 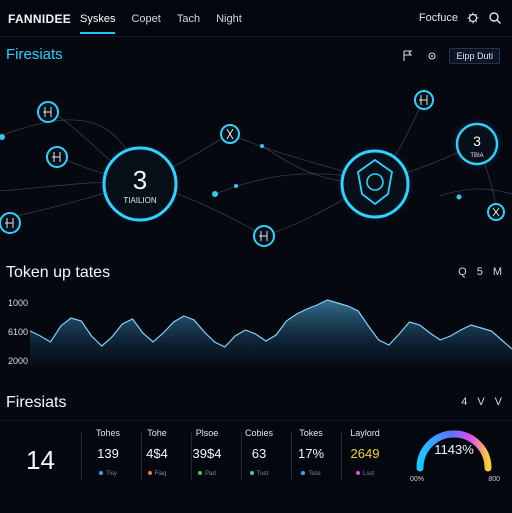 I want to click on stat-value: 2649, so click(x=365, y=453).